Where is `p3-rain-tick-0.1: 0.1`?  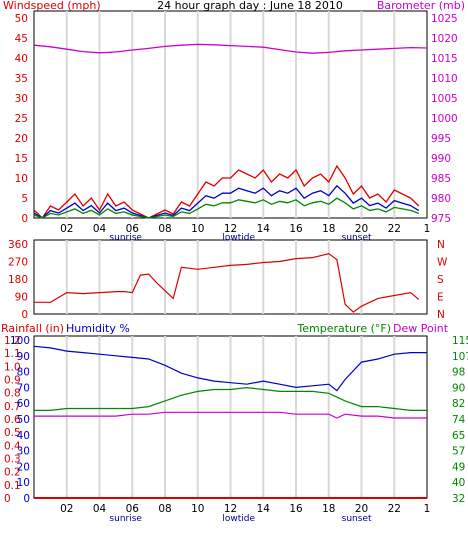
p3-rain-tick-0.1: 0.1 is located at coordinates (12, 486).